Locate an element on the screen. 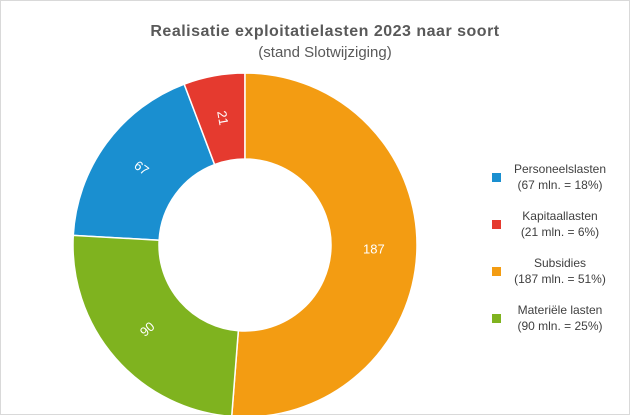 The height and width of the screenshot is (415, 630). data-label: 187 is located at coordinates (374, 248).